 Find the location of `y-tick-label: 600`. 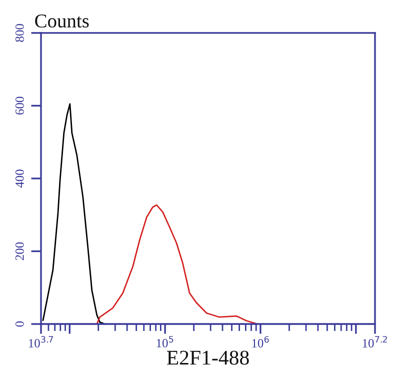

y-tick-label: 600 is located at coordinates (19, 105).